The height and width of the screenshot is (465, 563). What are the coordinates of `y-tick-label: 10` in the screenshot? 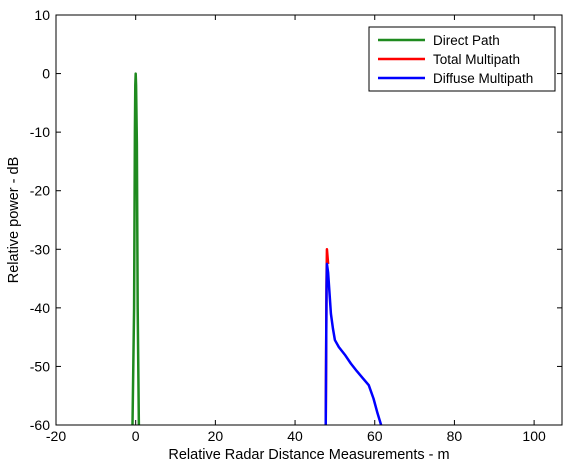 It's located at (42, 15).